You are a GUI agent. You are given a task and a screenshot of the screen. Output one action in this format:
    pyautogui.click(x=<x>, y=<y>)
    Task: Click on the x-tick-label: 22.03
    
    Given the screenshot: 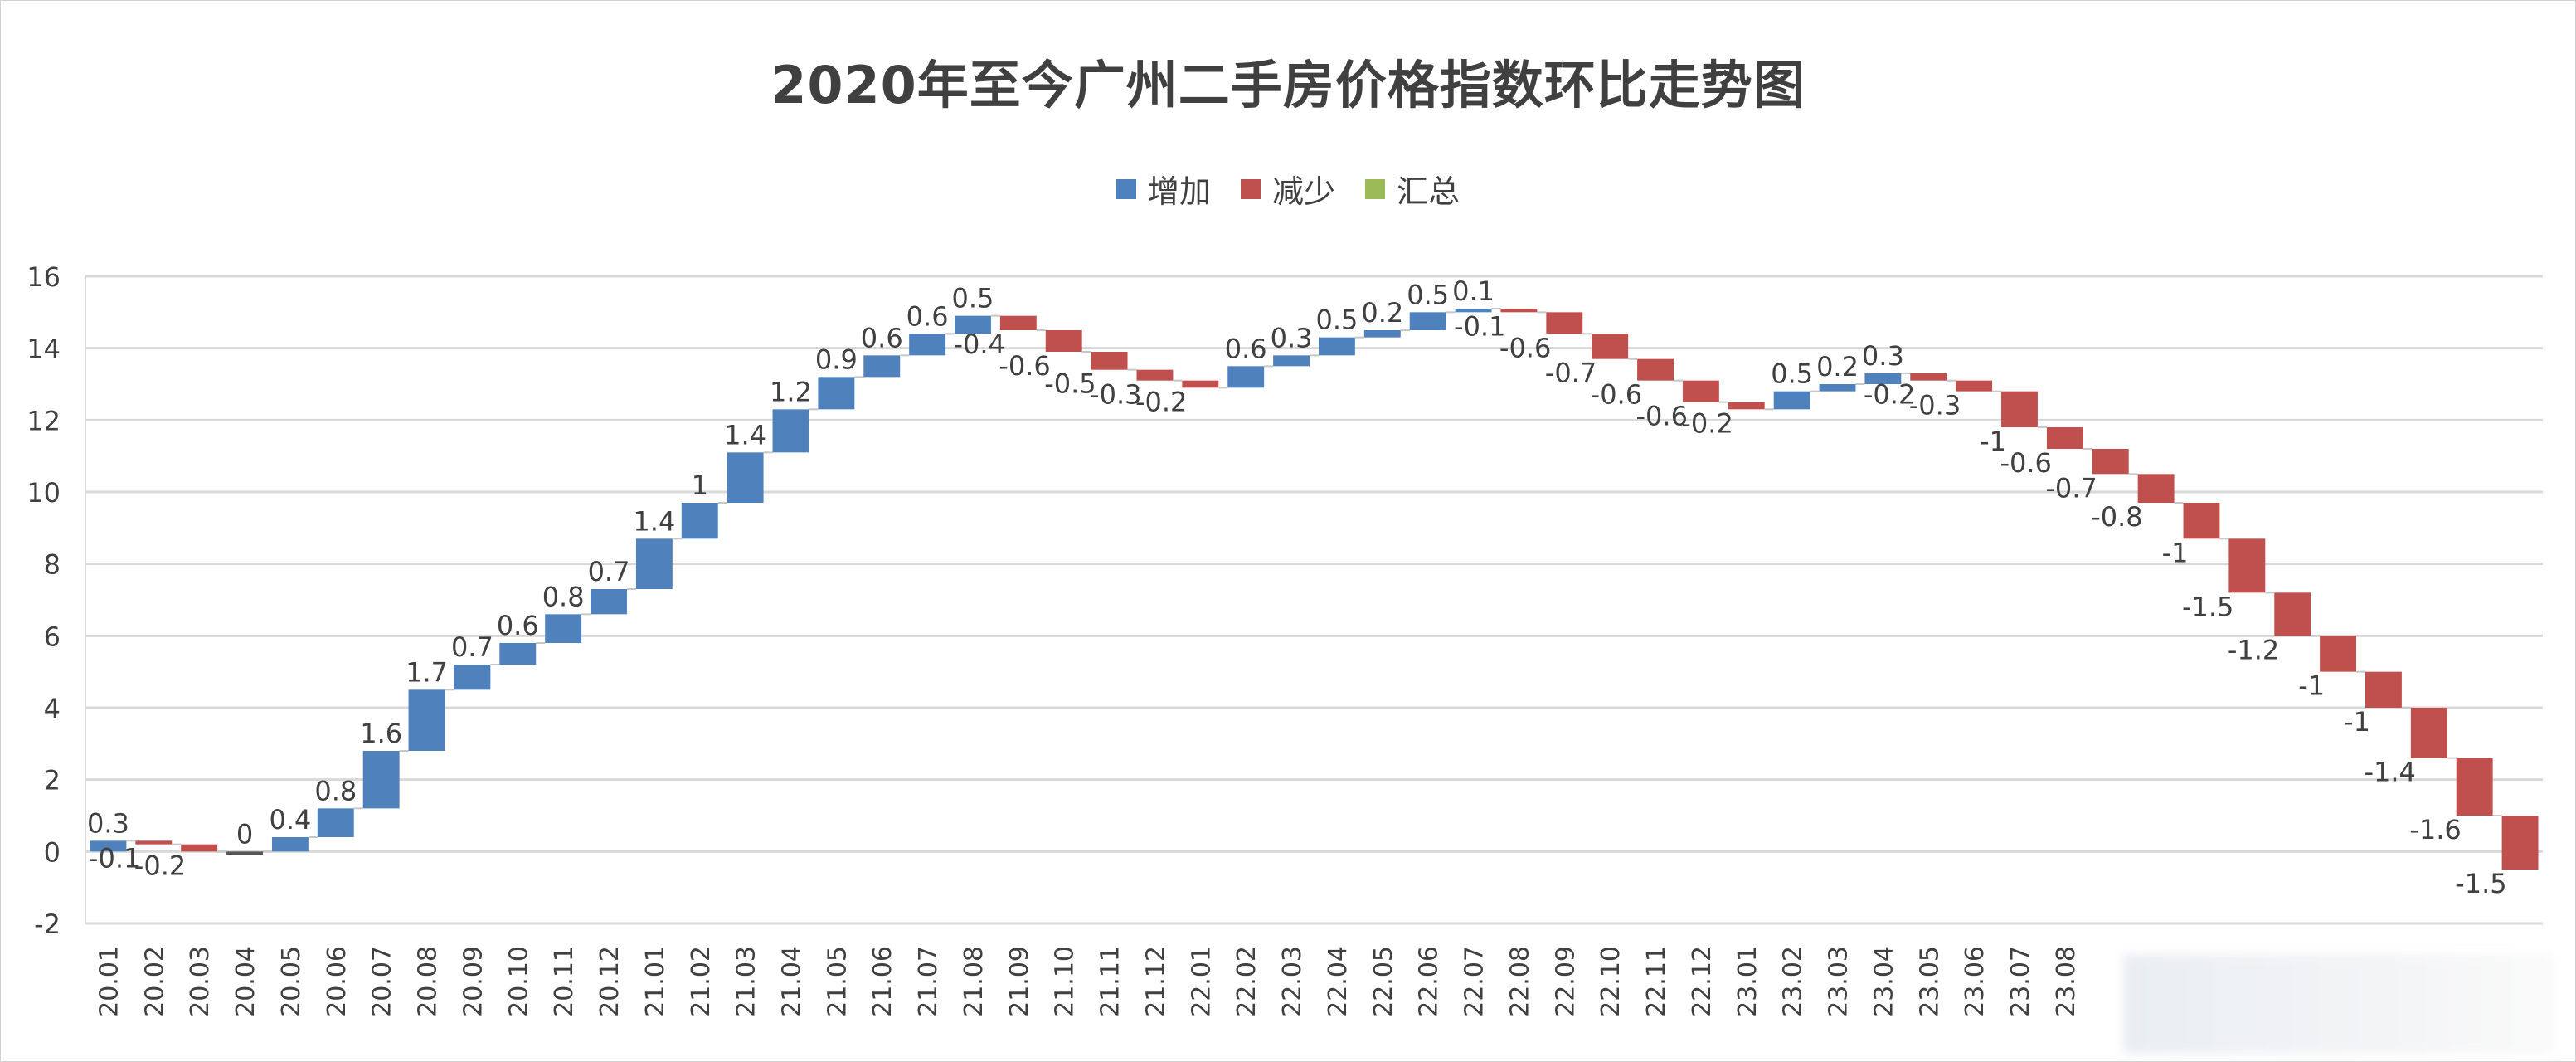 What is the action you would take?
    pyautogui.click(x=1292, y=981)
    